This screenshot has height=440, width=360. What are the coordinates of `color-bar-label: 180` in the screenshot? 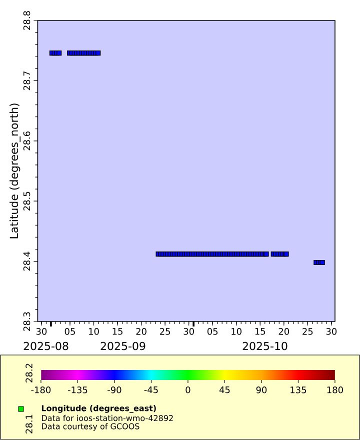 It's located at (335, 390).